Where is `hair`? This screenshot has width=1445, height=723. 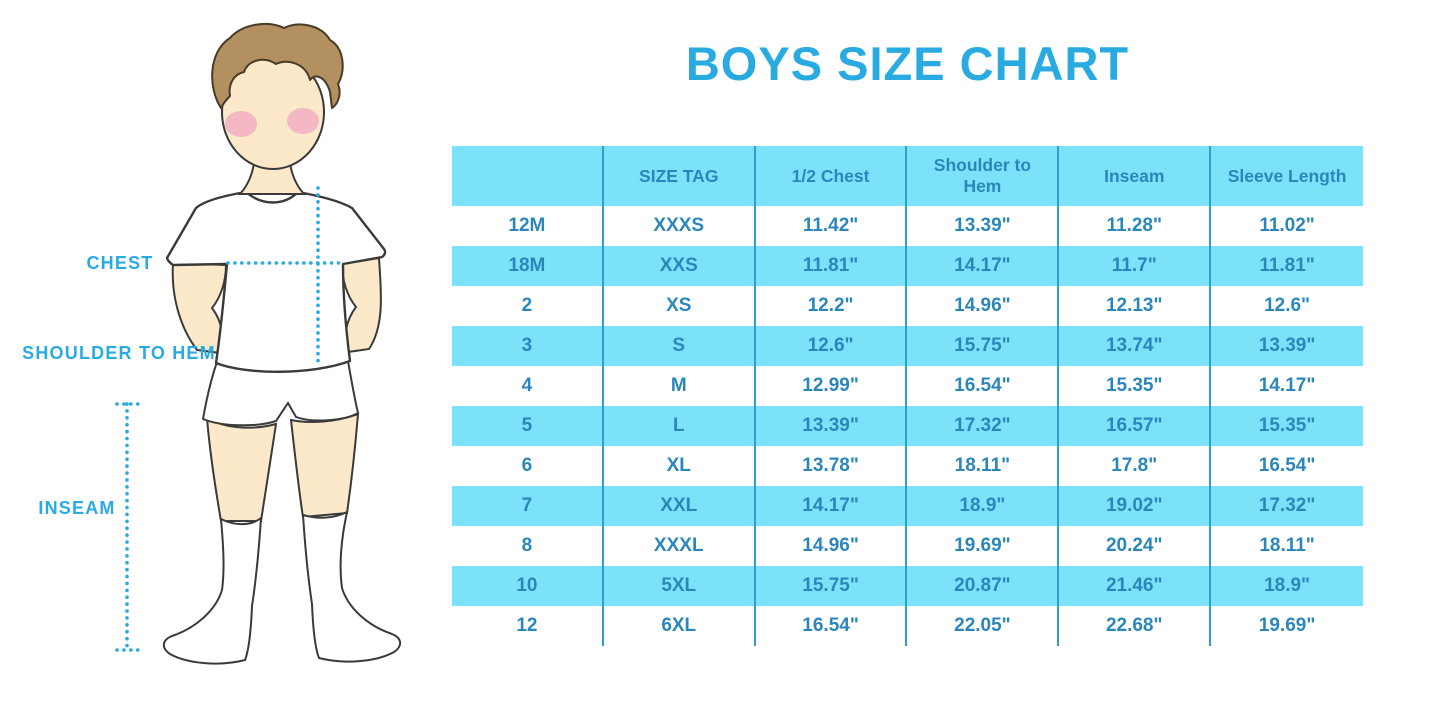
hair is located at coordinates (277, 65).